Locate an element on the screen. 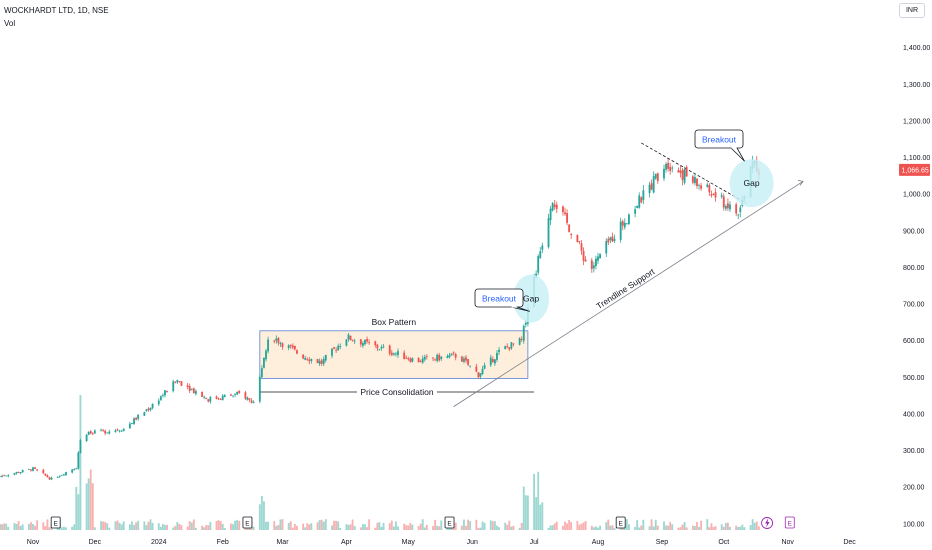 This screenshot has width=932, height=550. x-tick-label: Sep is located at coordinates (662, 542).